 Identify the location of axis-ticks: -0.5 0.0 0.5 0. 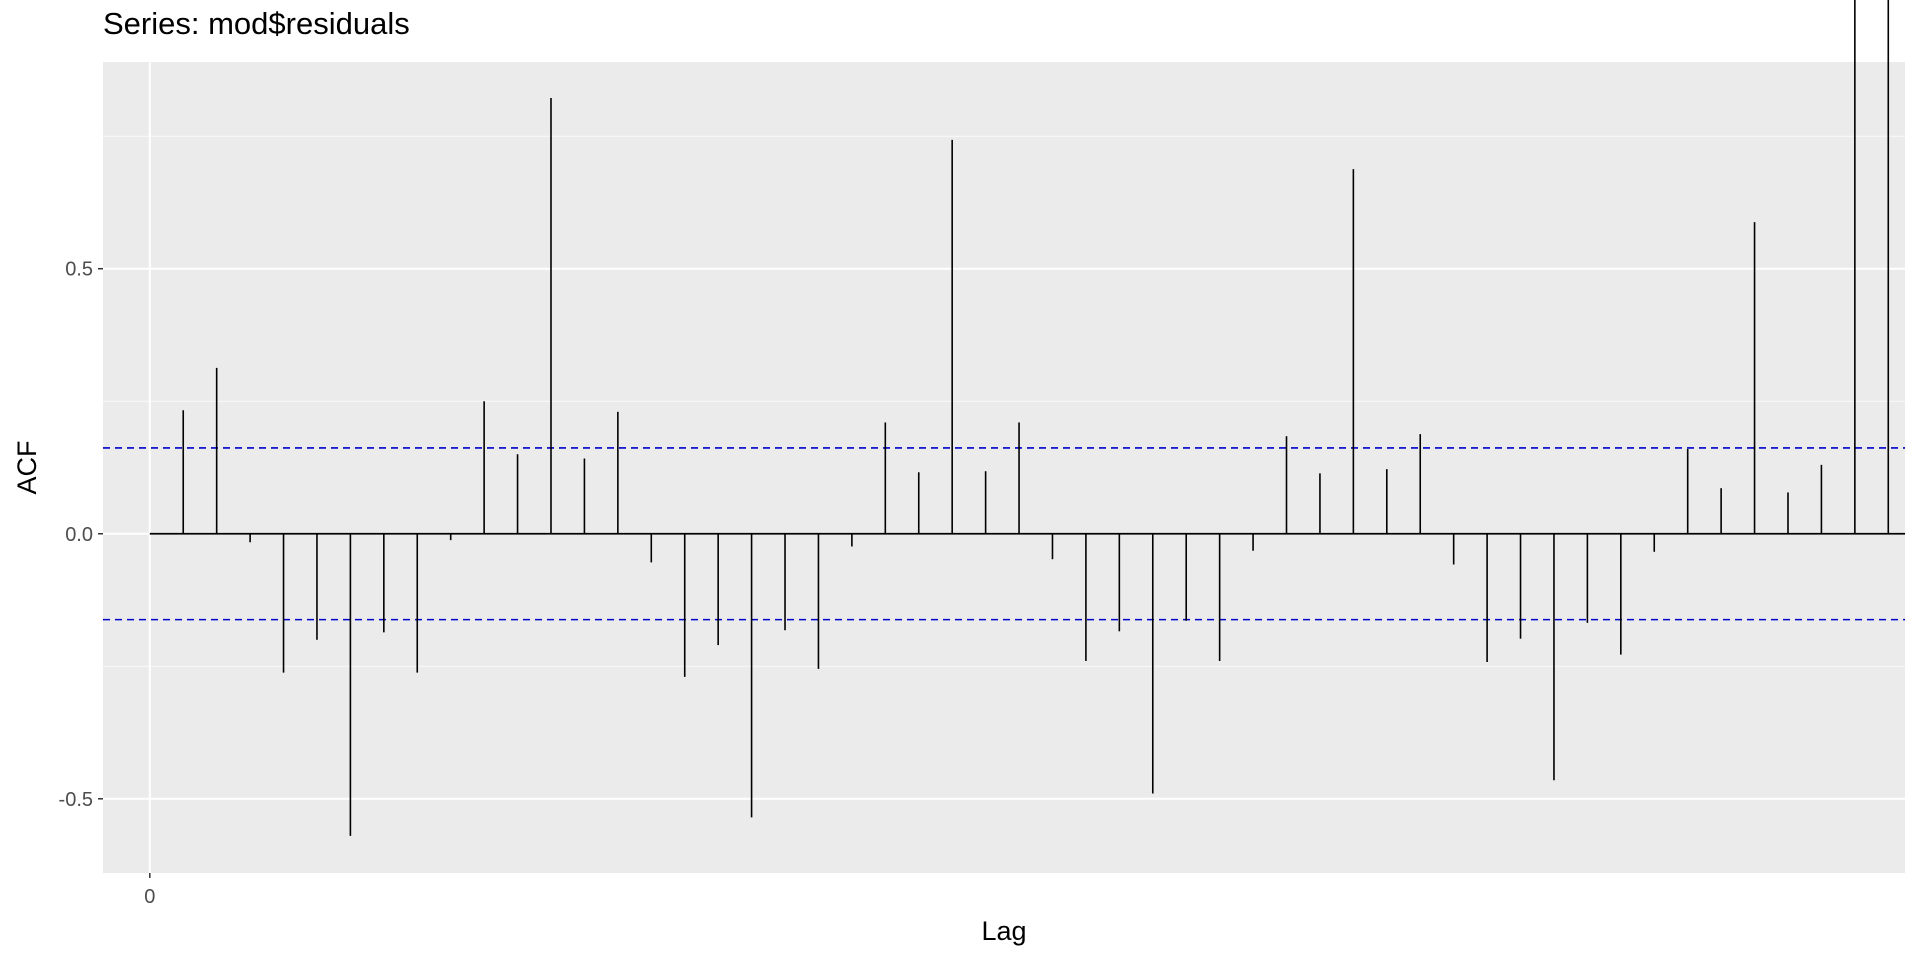
(107, 583).